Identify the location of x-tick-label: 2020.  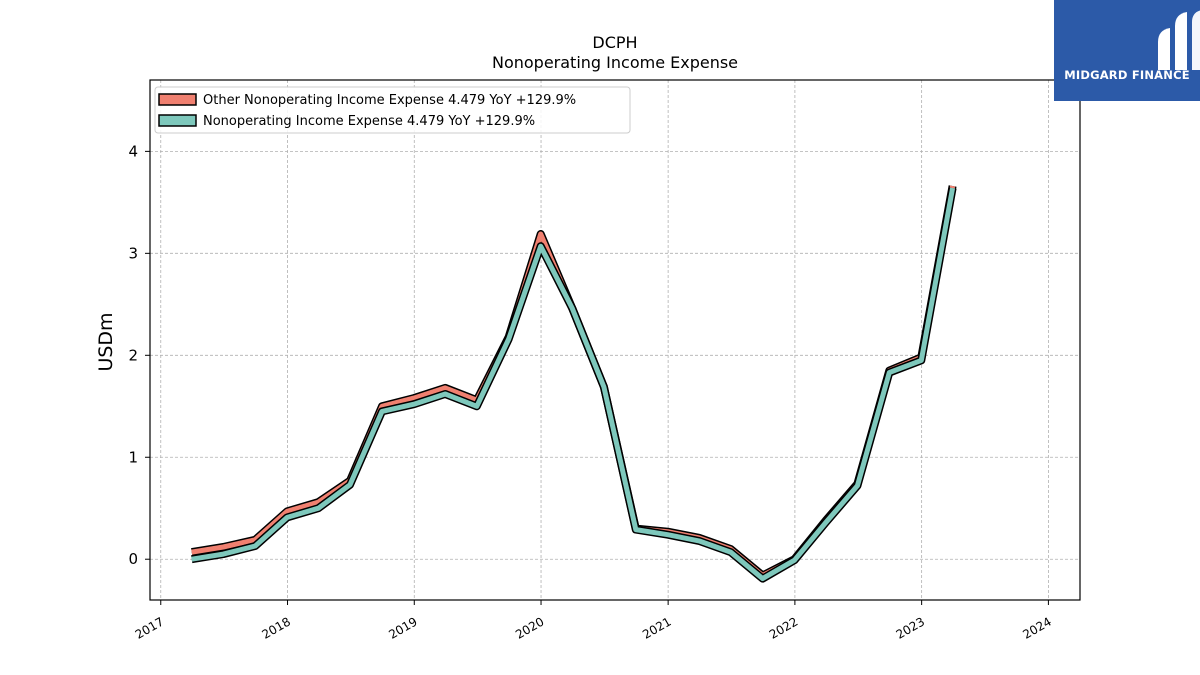
(529, 627).